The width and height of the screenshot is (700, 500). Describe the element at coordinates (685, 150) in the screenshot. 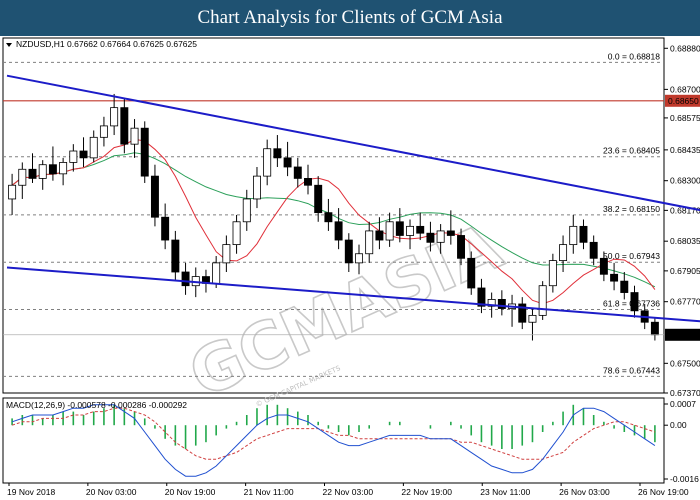

I see `y-tick-label: 0.68435` at that location.